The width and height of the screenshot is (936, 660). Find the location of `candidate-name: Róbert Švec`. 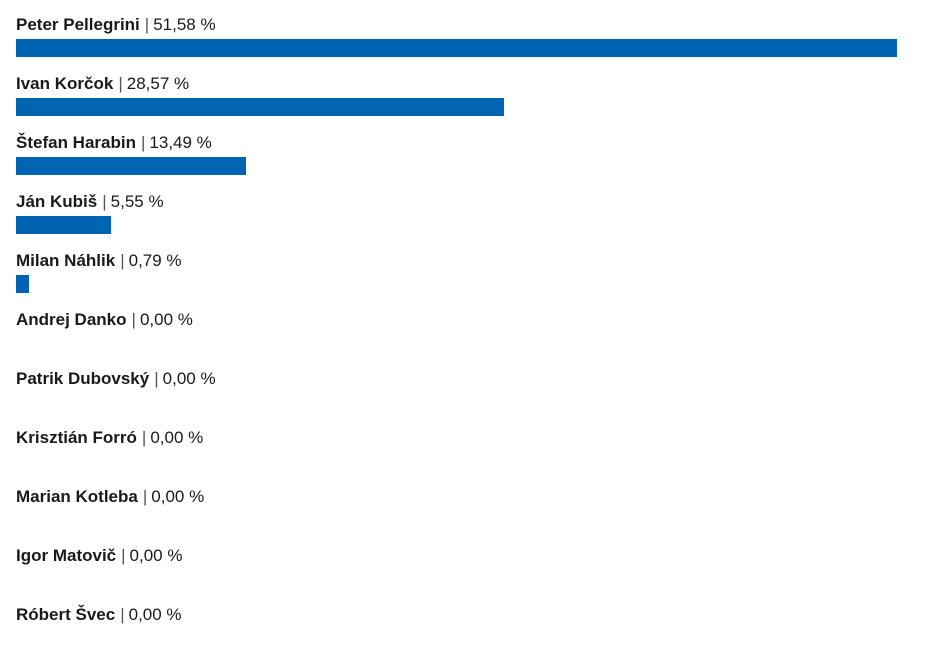

candidate-name: Róbert Švec is located at coordinates (66, 614).